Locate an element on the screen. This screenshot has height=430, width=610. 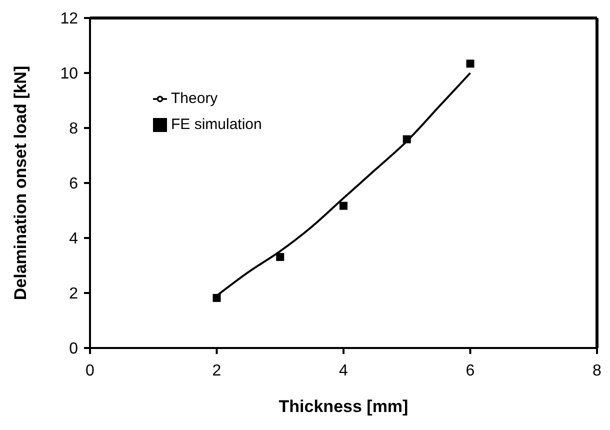
y-tick-label: 0 is located at coordinates (73, 349).